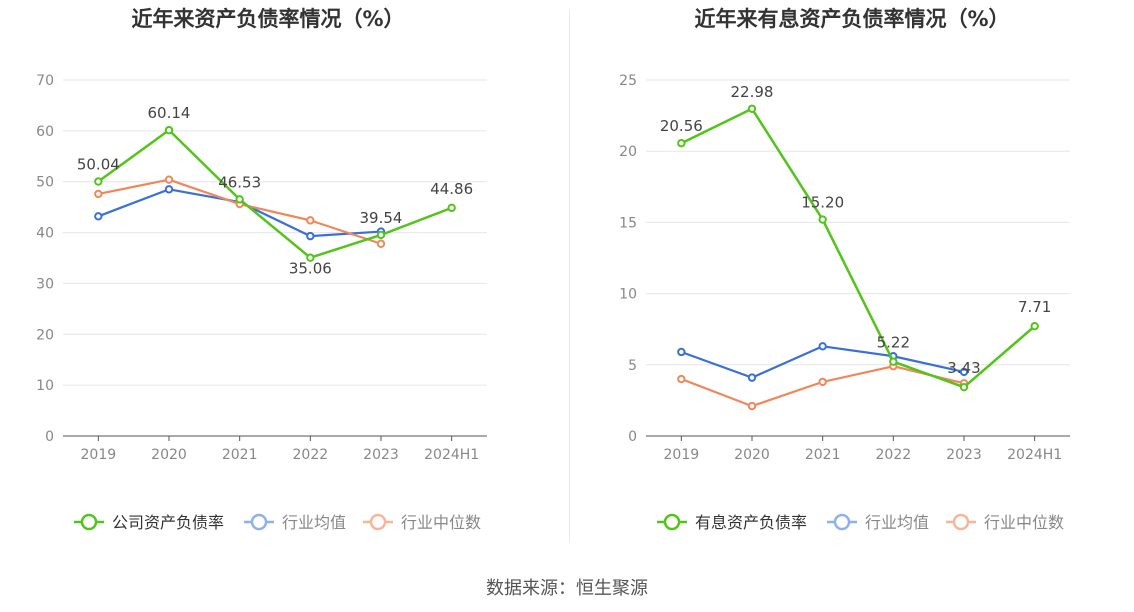  I want to click on chart2-legend-marker-avg, so click(842, 522).